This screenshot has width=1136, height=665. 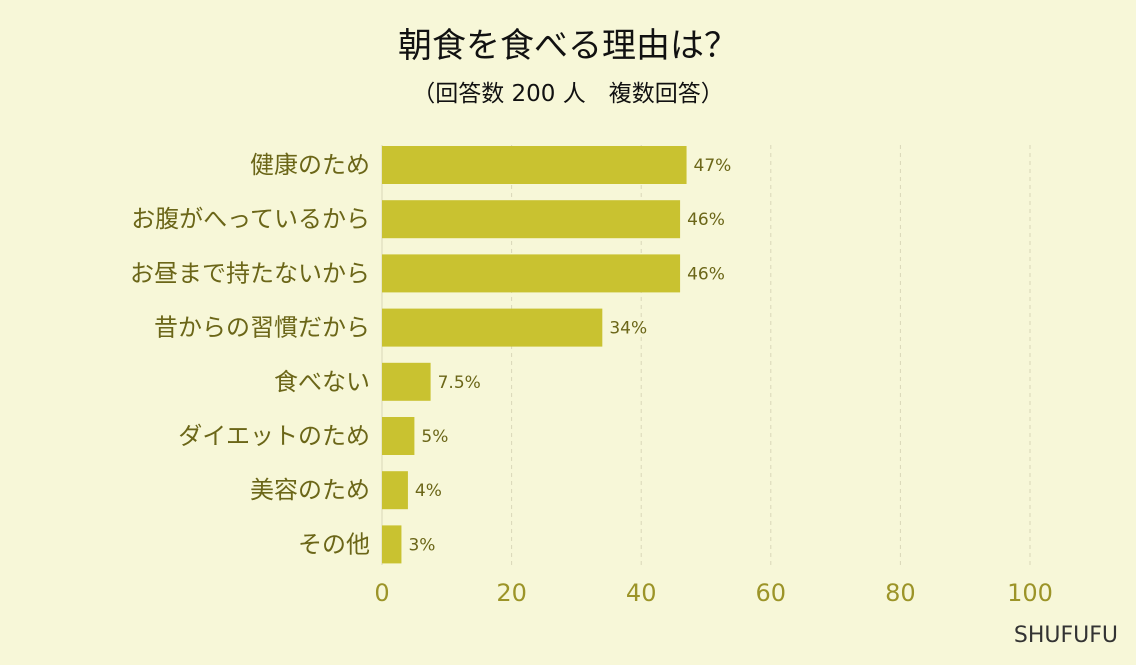 What do you see at coordinates (628, 329) in the screenshot?
I see `value-label: 34%` at bounding box center [628, 329].